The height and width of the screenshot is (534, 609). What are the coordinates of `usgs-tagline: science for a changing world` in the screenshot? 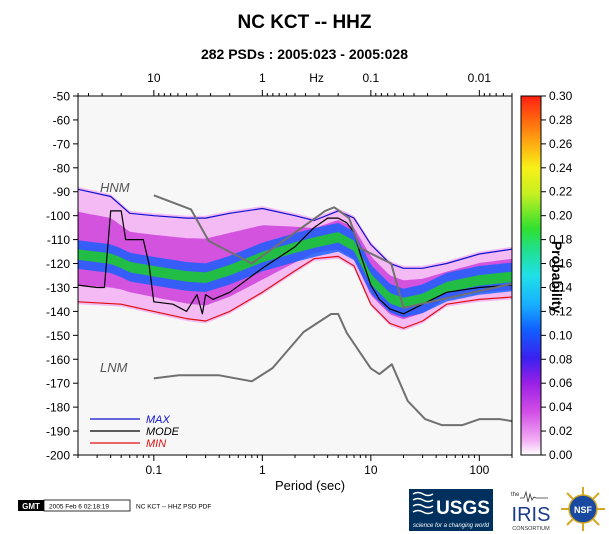 It's located at (451, 526).